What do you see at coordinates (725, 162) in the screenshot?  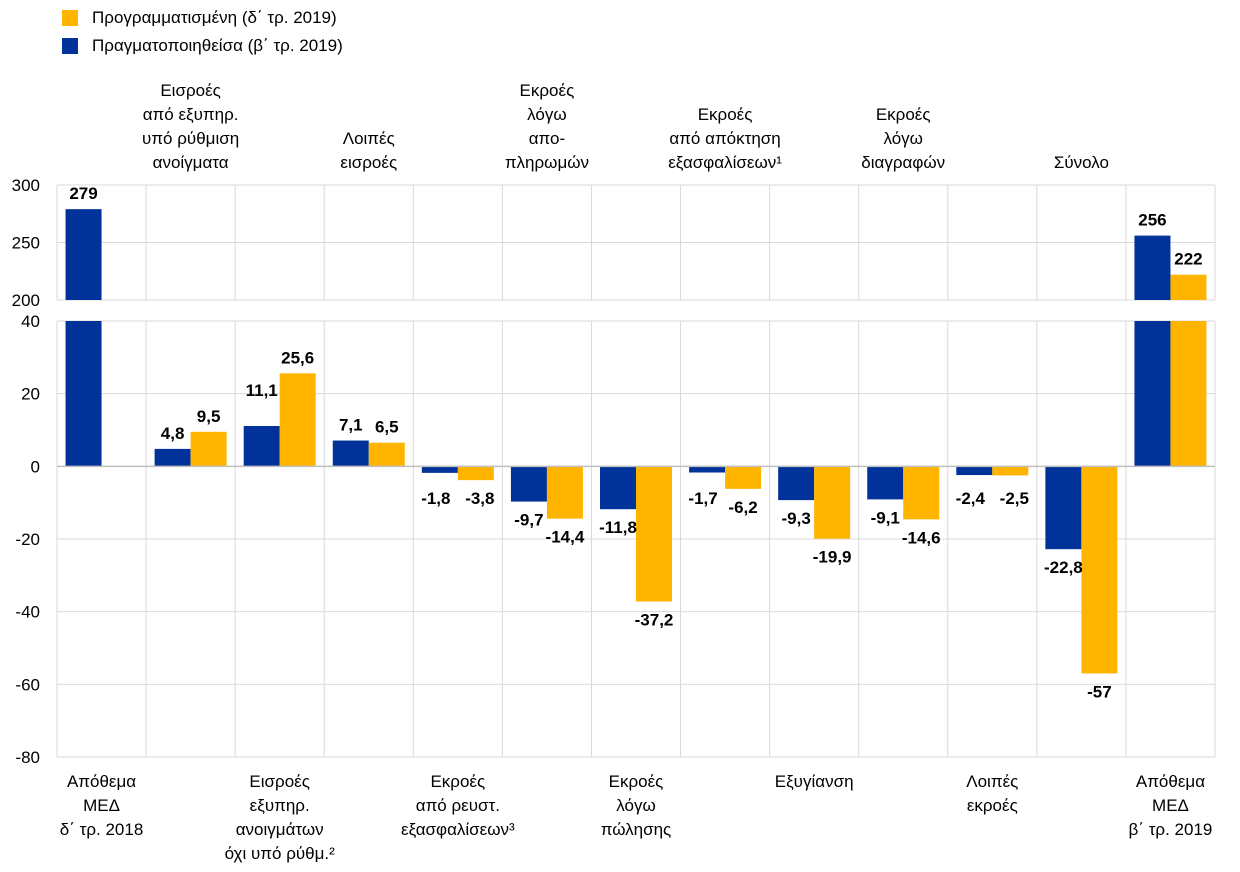 I see `category-label-top: εξασφαλίσεων¹` at bounding box center [725, 162].